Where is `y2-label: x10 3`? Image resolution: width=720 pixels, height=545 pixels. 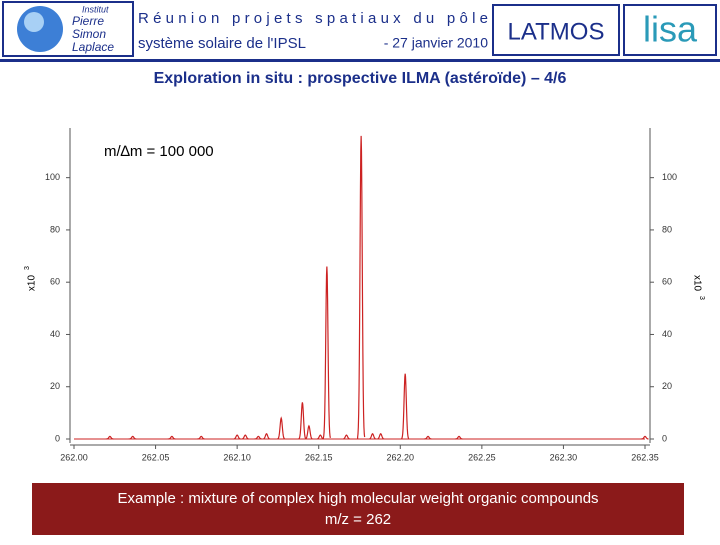 y2-label: x10 3 is located at coordinates (698, 287).